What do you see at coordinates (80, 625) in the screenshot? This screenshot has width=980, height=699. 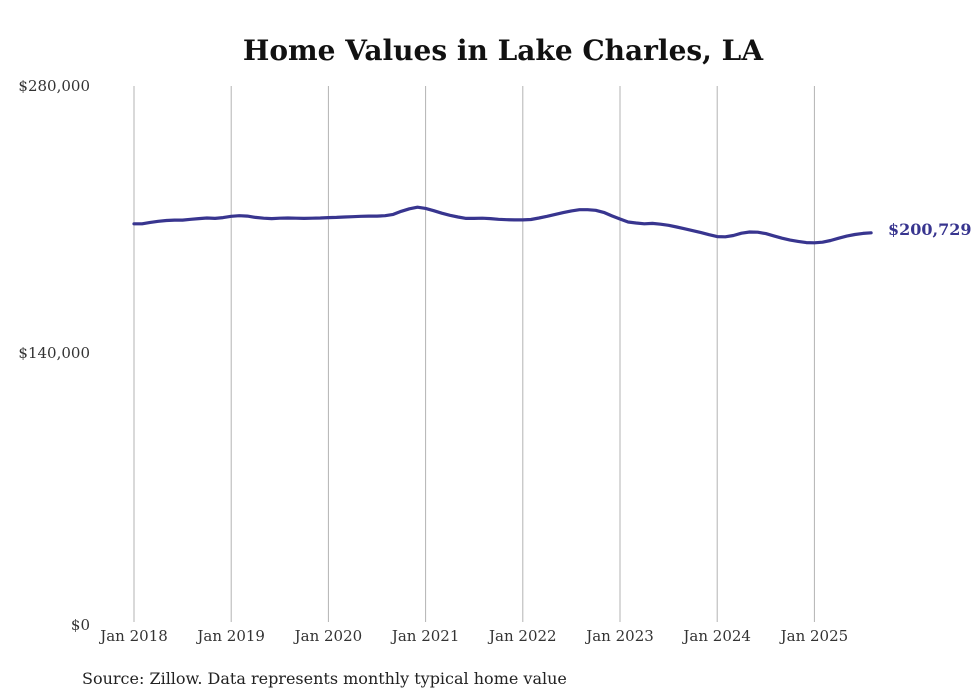 I see `y-tick-label: $0` at bounding box center [80, 625].